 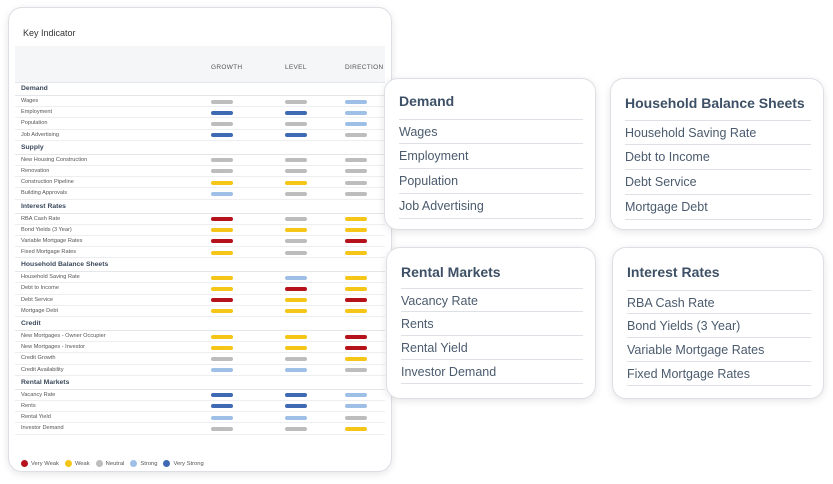 I want to click on table-row: Household Saving Rate, so click(x=200, y=278).